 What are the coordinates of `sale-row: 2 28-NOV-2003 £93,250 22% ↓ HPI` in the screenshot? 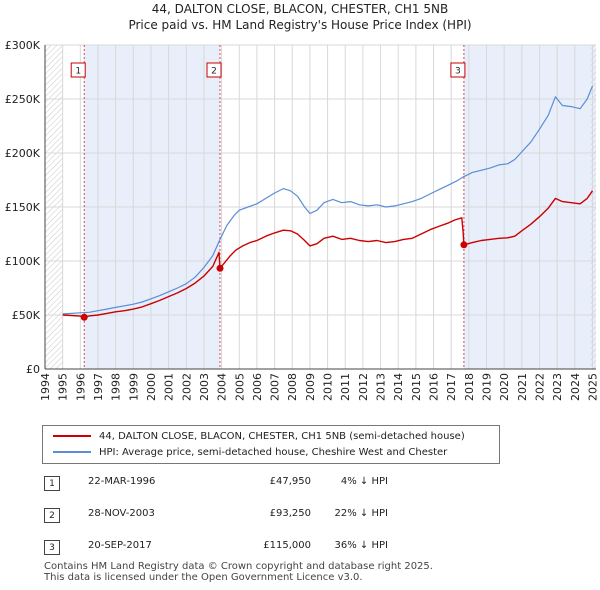 It's located at (254, 515).